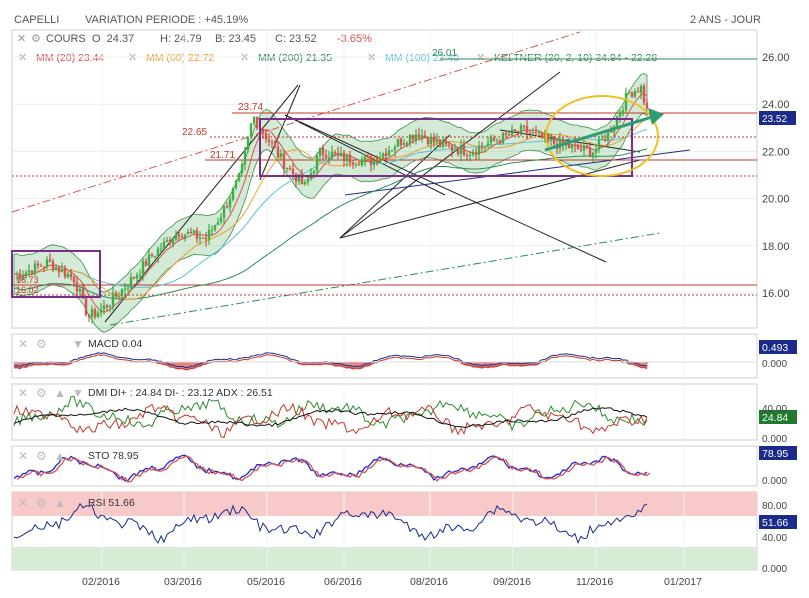 This screenshot has width=809, height=598. Describe the element at coordinates (775, 523) in the screenshot. I see `rsi-value: 51.66` at that location.